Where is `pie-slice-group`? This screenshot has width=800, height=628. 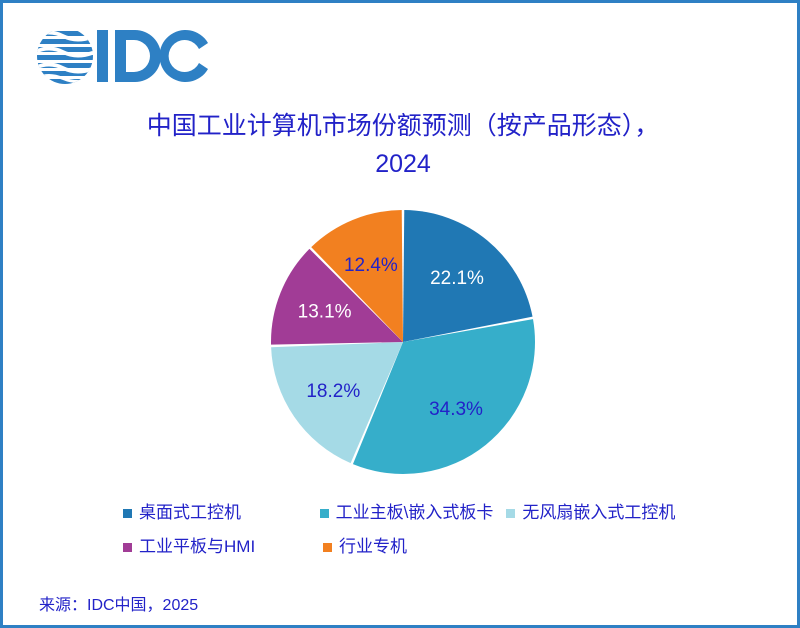 pie-slice-group is located at coordinates (403, 342).